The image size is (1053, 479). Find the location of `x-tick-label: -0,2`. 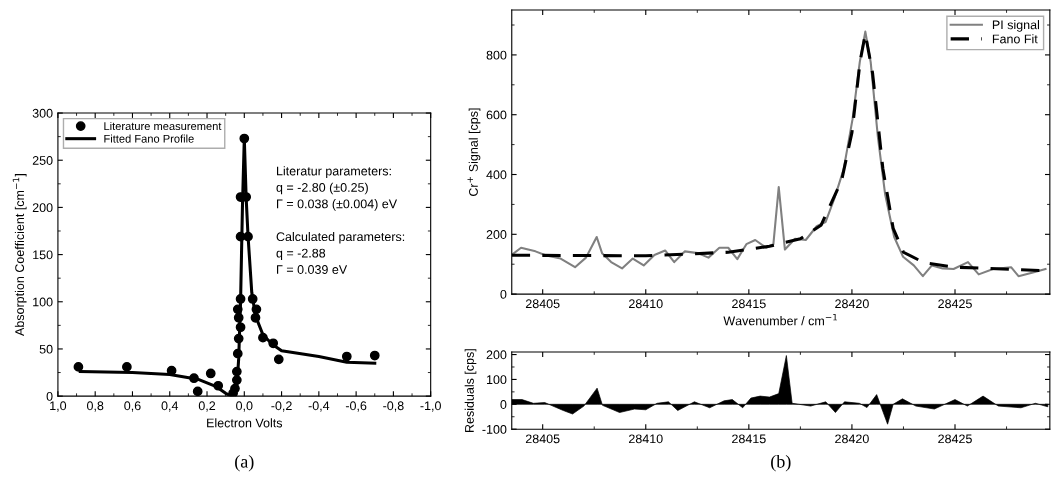

x-tick-label: -0,2 is located at coordinates (281, 406).